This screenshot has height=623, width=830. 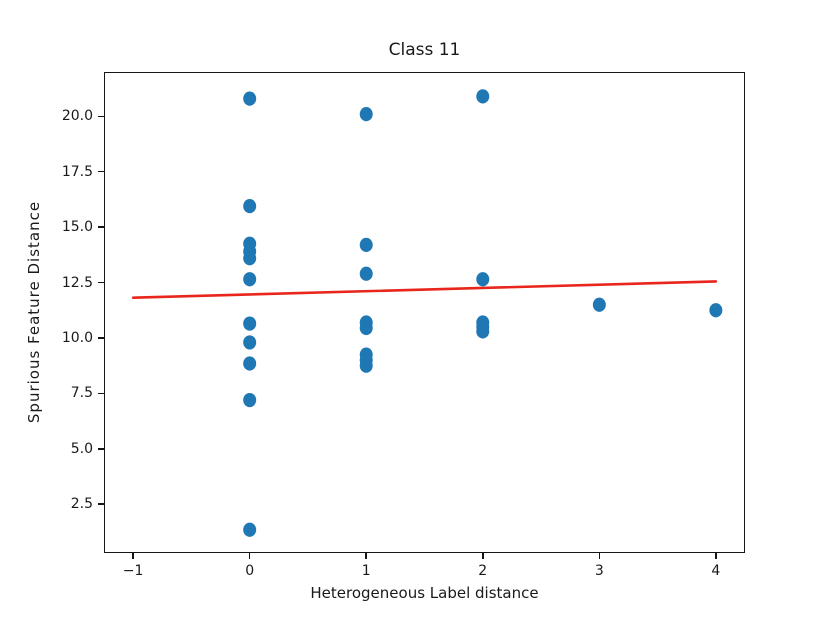 I want to click on x-tick-label: 1, so click(x=366, y=571).